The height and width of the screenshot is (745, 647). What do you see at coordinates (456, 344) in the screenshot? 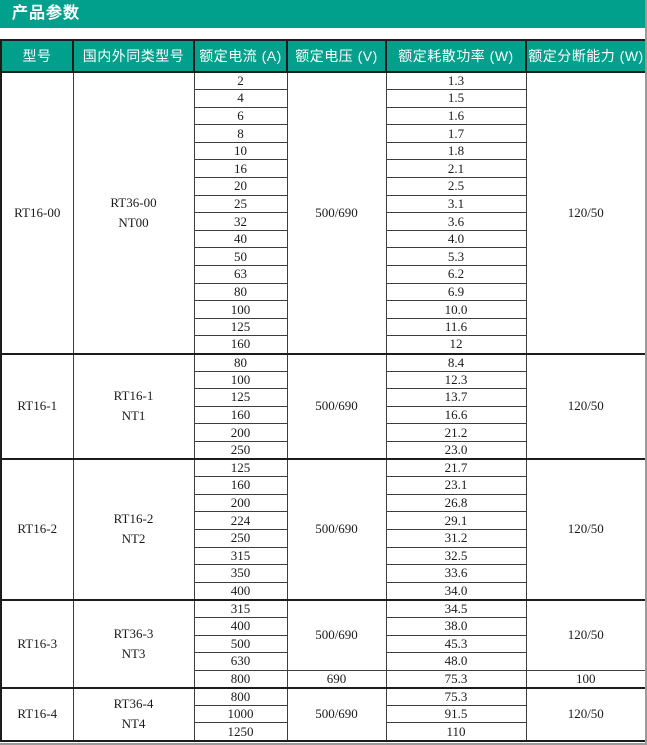
I see `power-cell: 12` at bounding box center [456, 344].